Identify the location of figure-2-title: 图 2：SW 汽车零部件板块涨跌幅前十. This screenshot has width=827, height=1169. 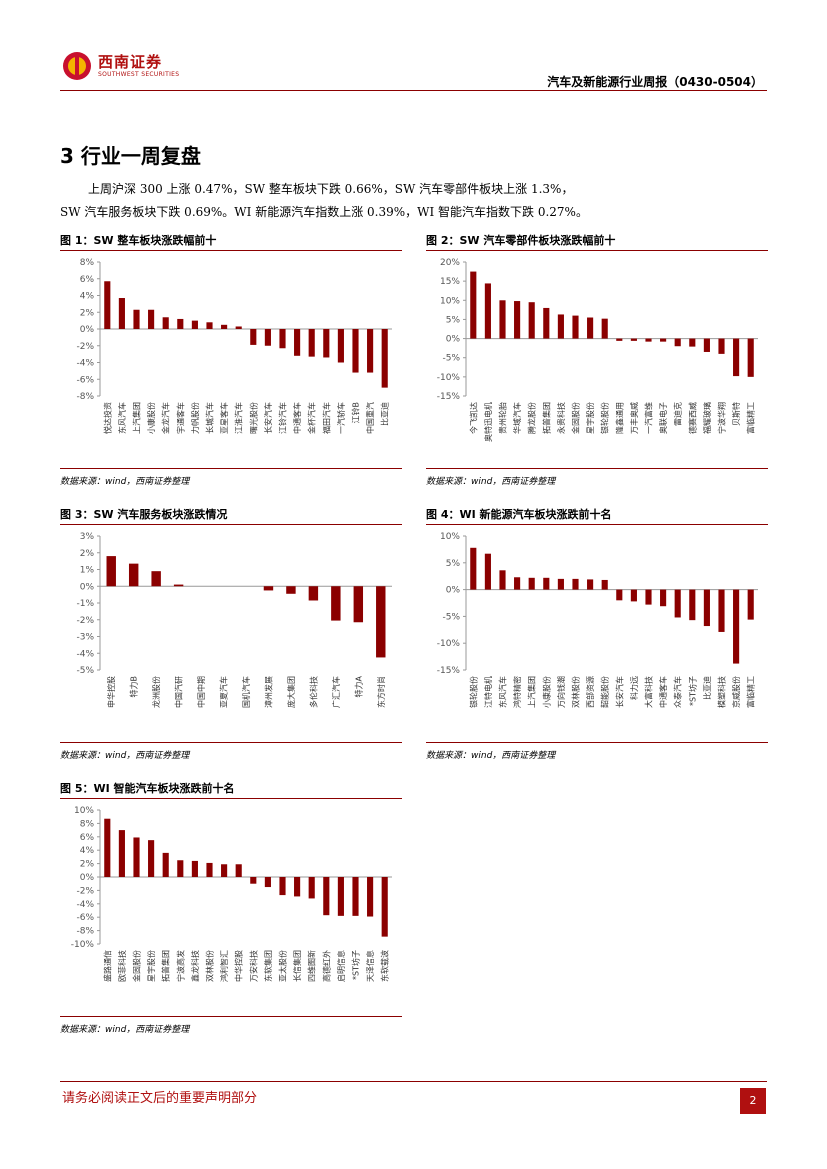
(521, 240).